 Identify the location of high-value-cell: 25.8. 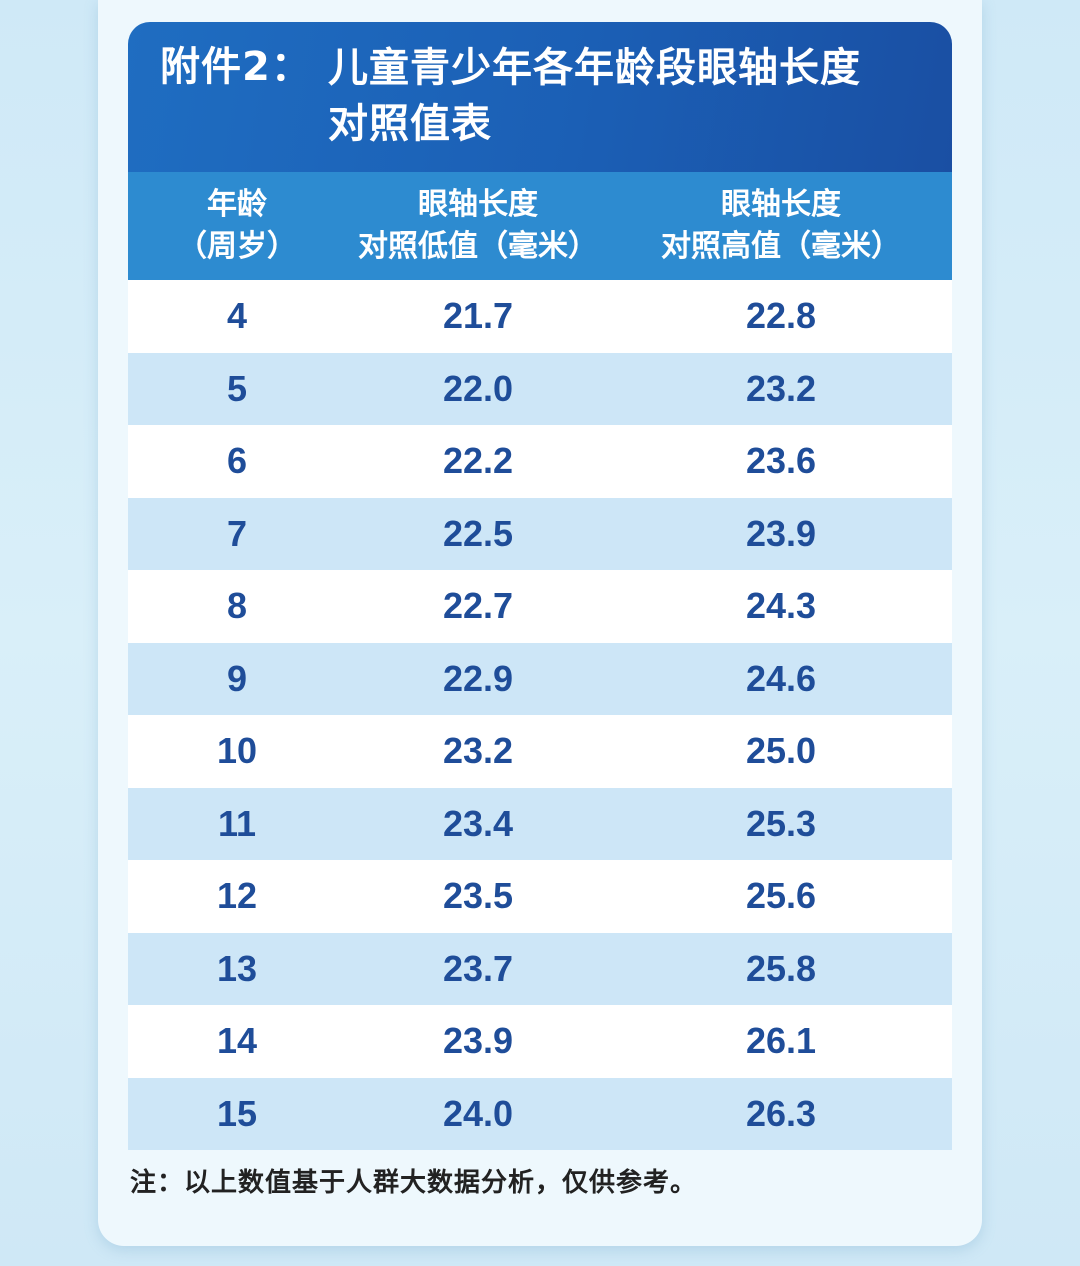
(781, 968).